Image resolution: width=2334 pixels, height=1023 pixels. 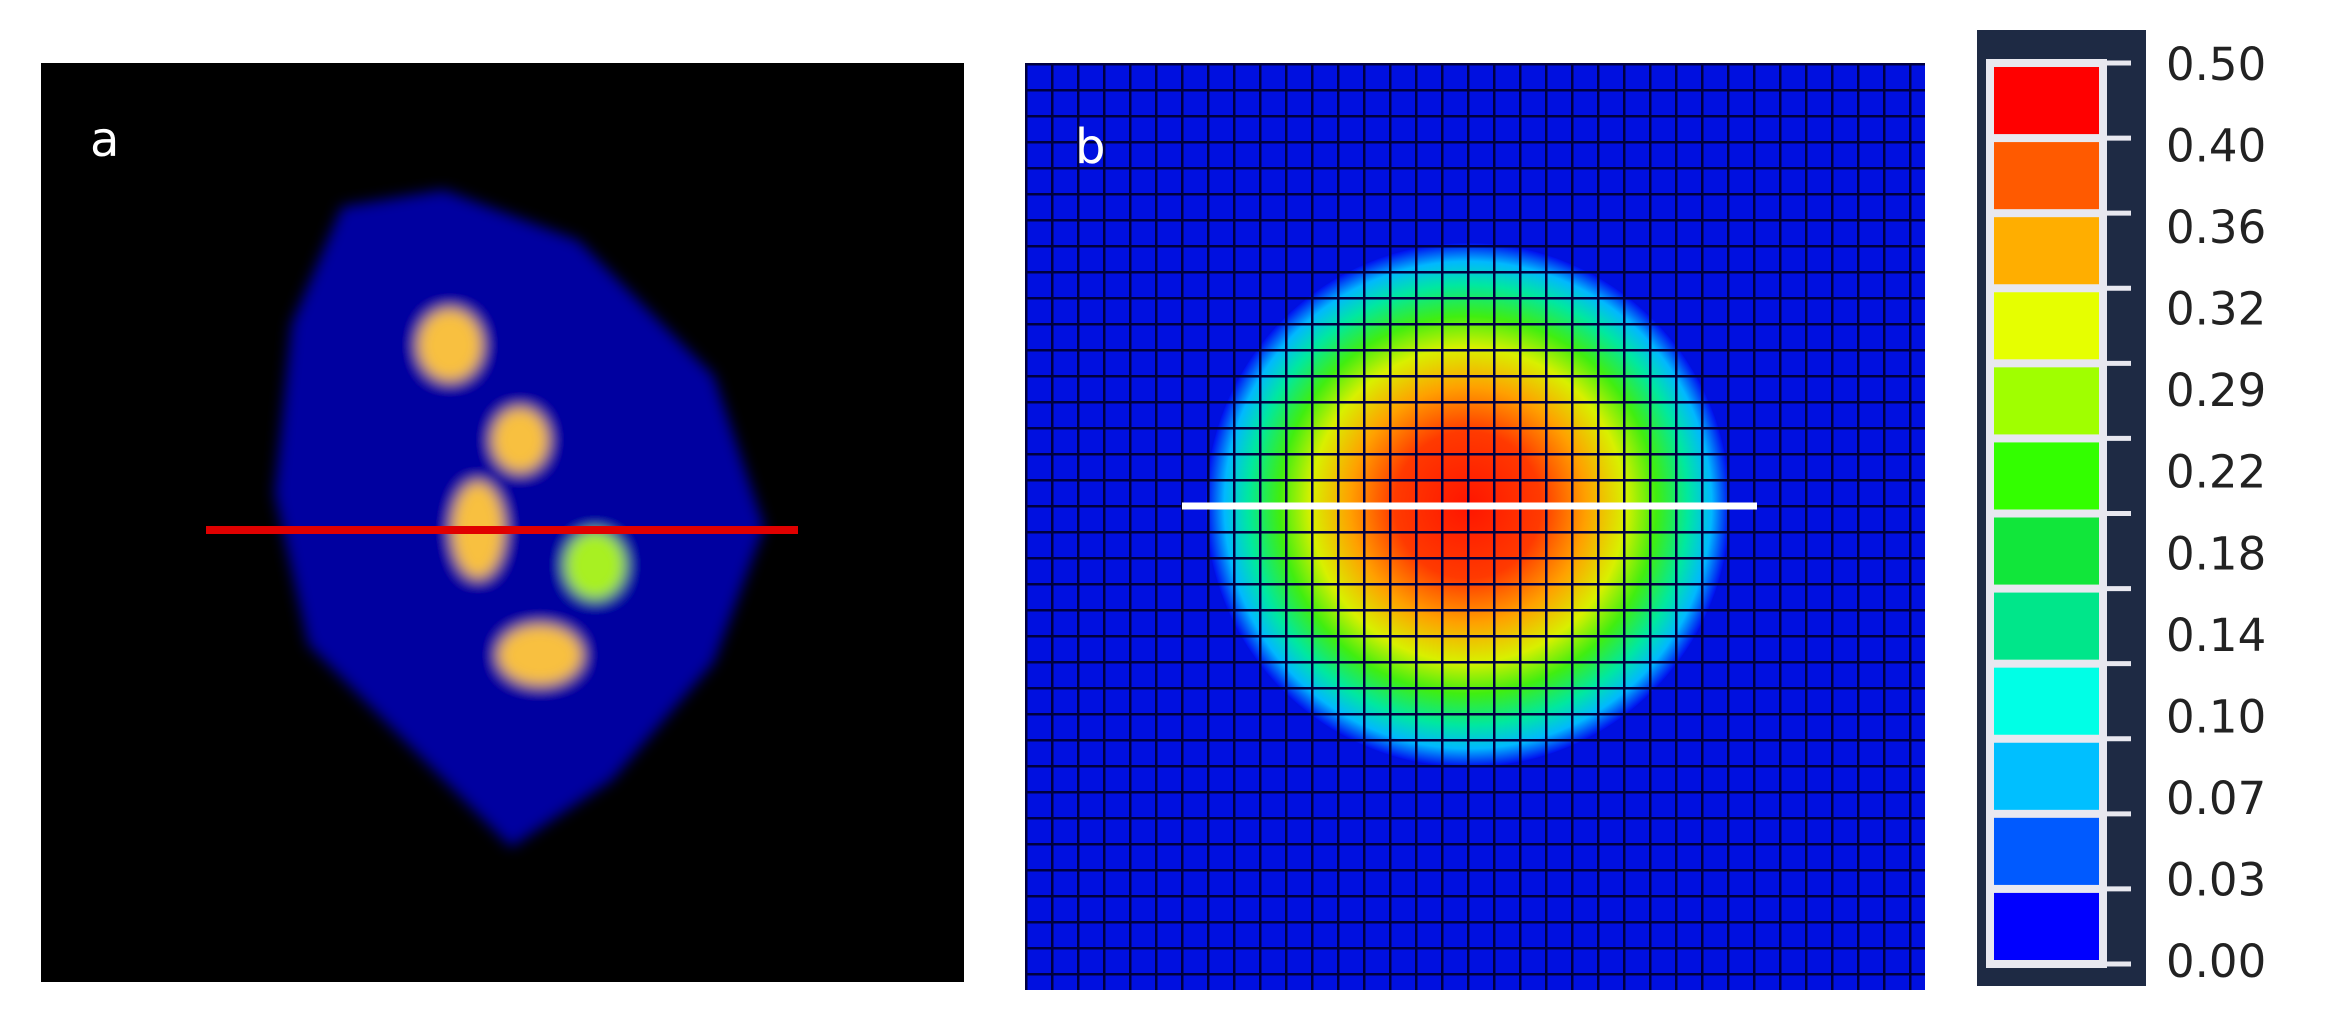 What do you see at coordinates (2046, 513) in the screenshot?
I see `colorbar-border` at bounding box center [2046, 513].